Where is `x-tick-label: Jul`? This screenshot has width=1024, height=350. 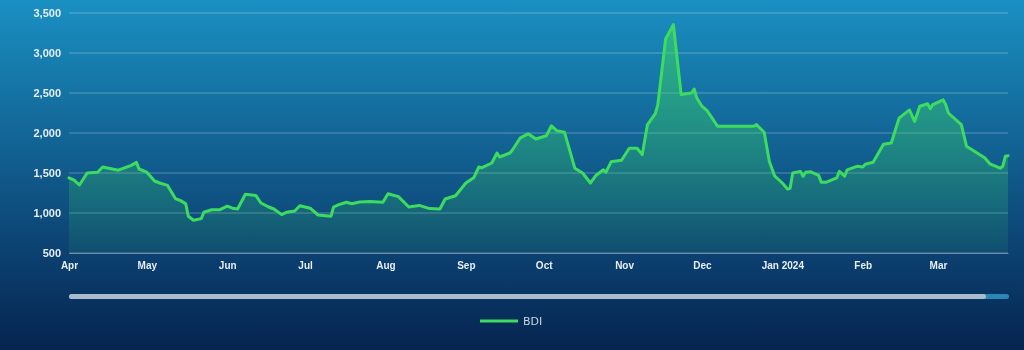 x-tick-label: Jul is located at coordinates (305, 266).